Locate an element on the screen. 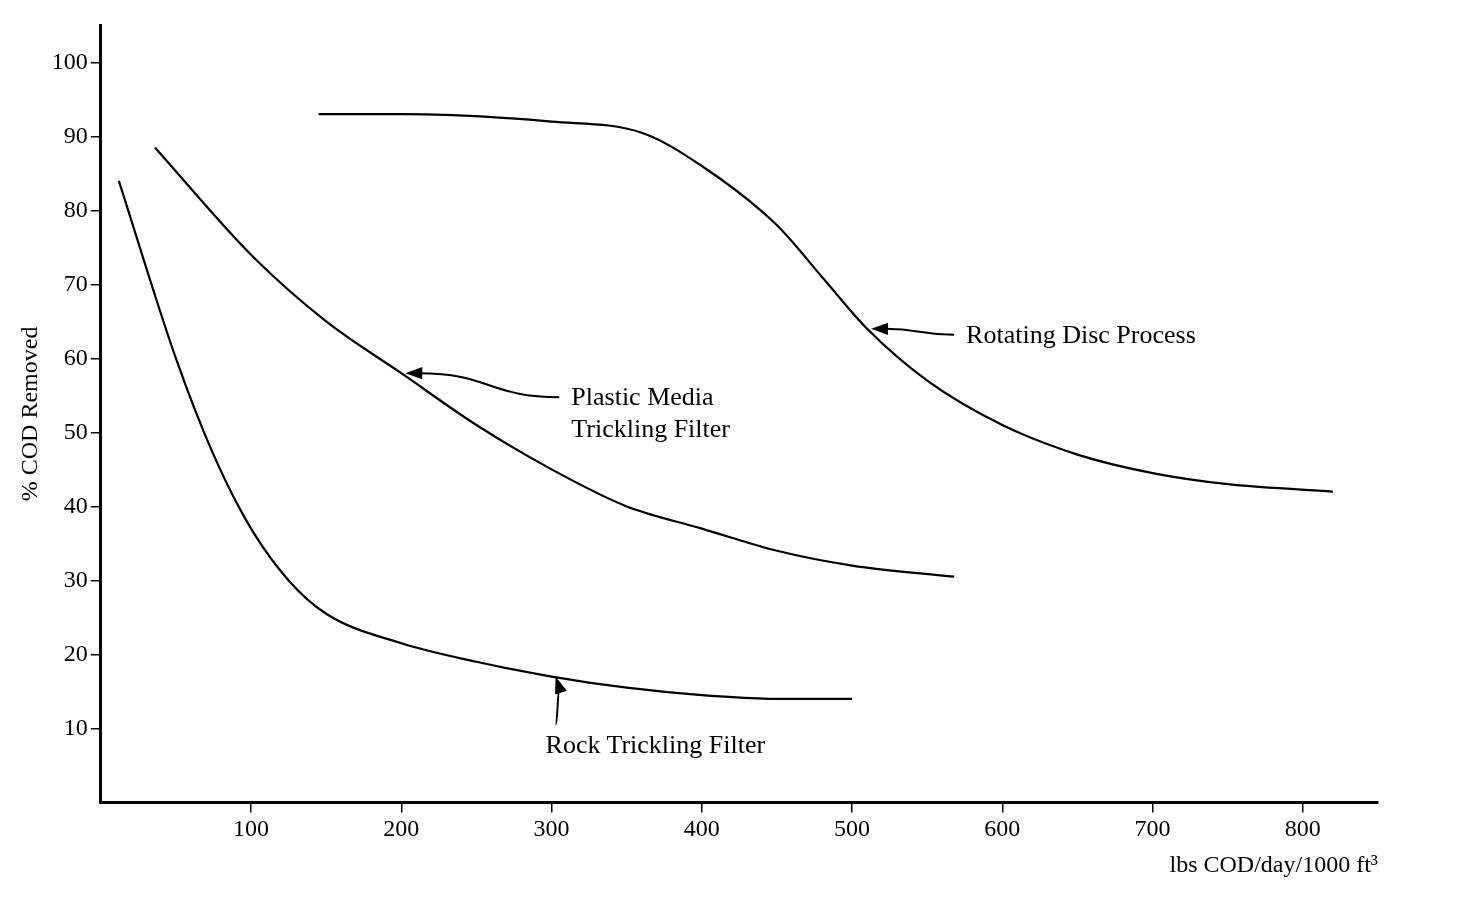 This screenshot has width=1469, height=898. legend-label: Rotating Disc Process is located at coordinates (1081, 334).